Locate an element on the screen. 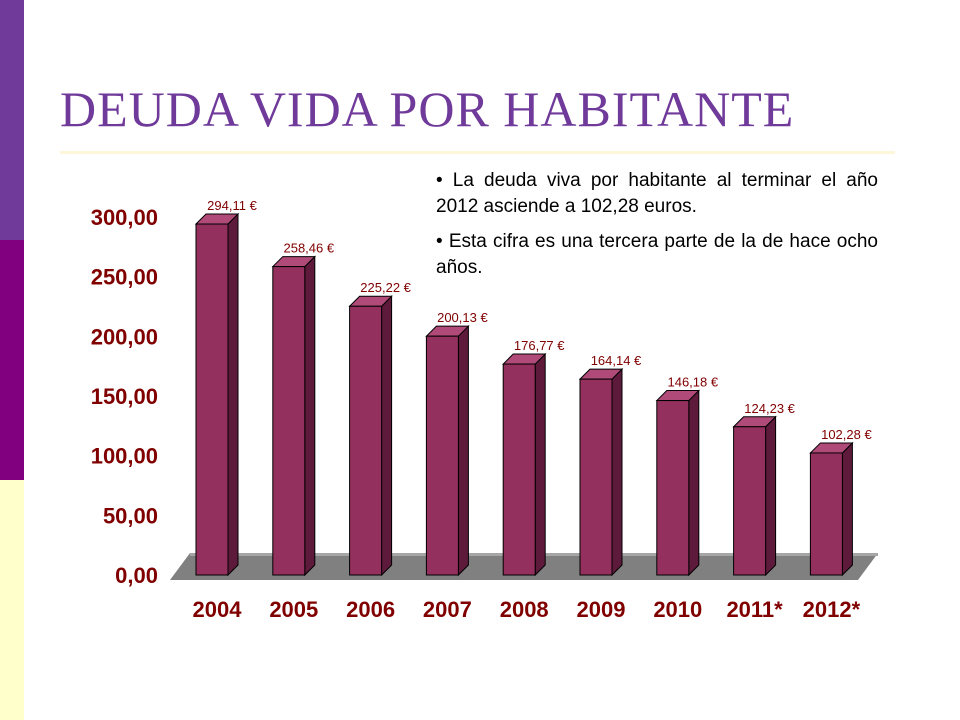 The width and height of the screenshot is (960, 720). x-tick-label: 2012* is located at coordinates (832, 609).